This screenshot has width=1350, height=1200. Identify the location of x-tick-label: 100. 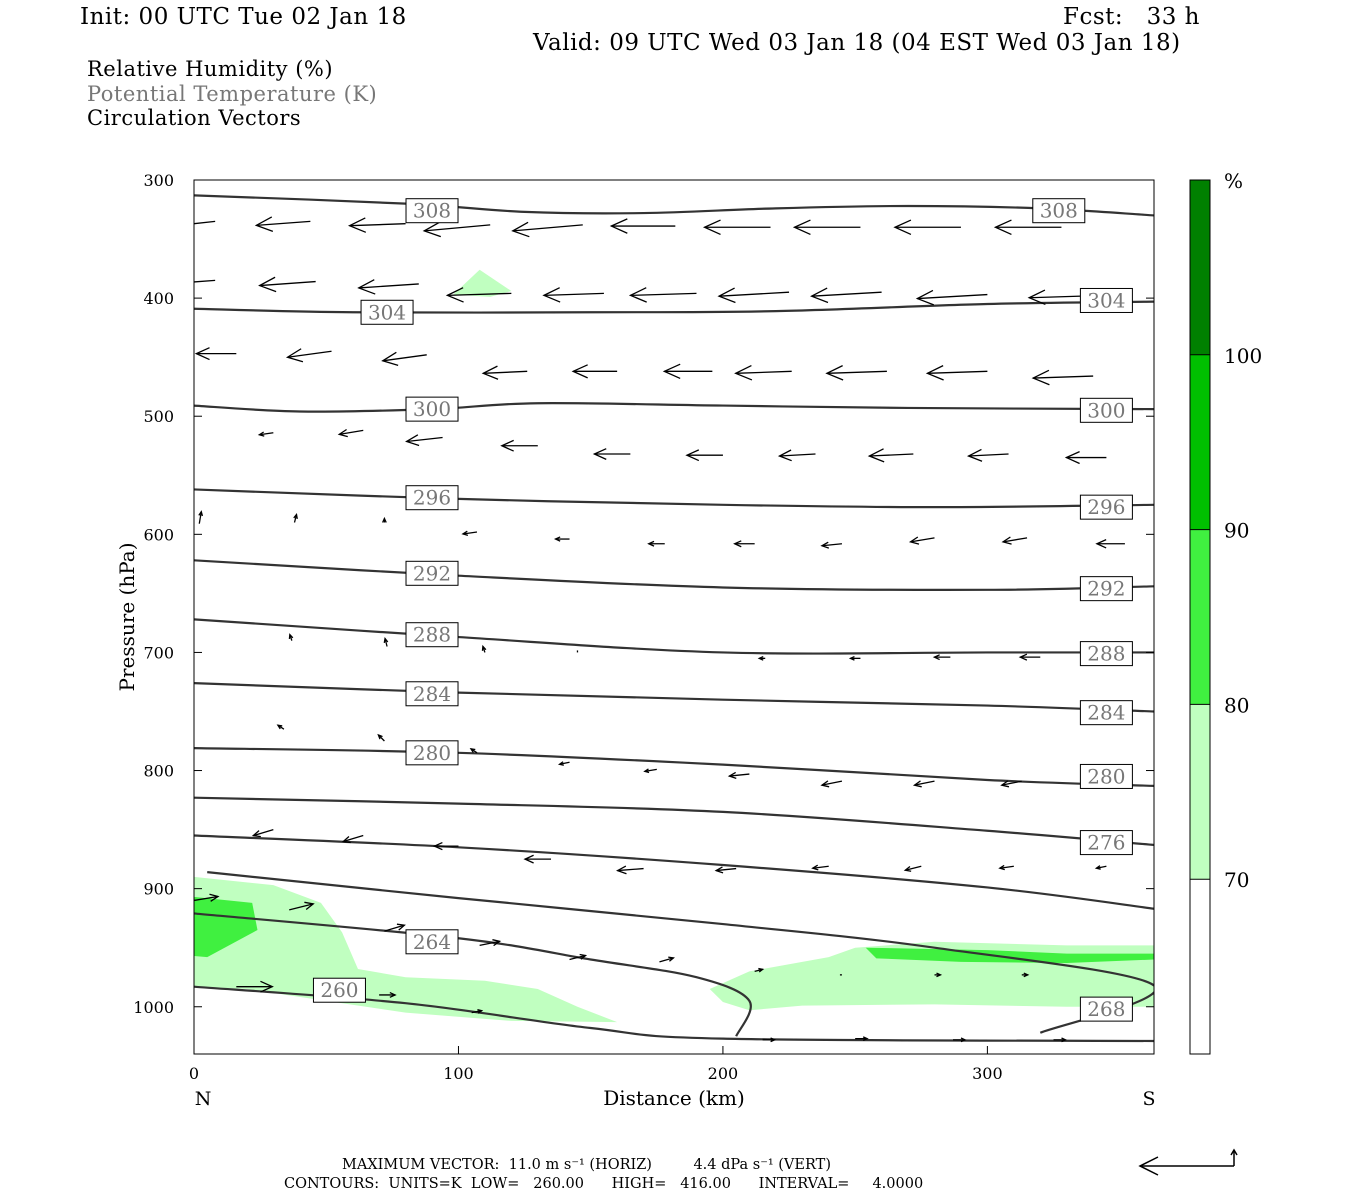
(458, 1073).